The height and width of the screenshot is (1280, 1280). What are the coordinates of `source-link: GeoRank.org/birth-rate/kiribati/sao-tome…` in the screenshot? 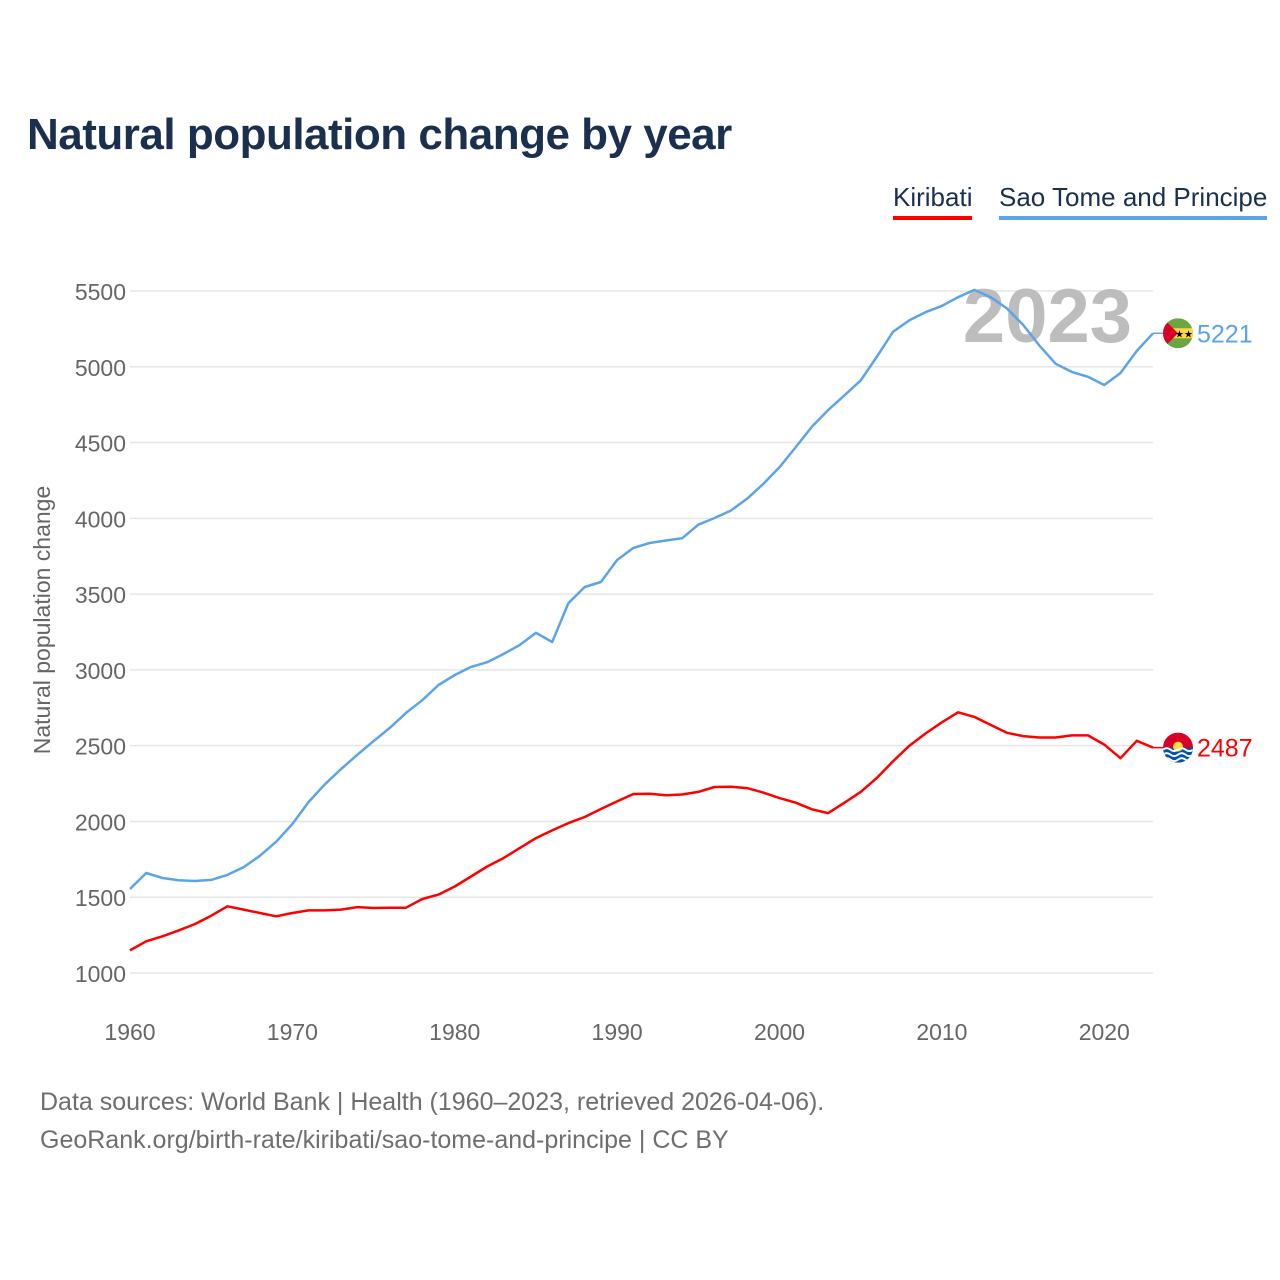 It's located at (384, 1140).